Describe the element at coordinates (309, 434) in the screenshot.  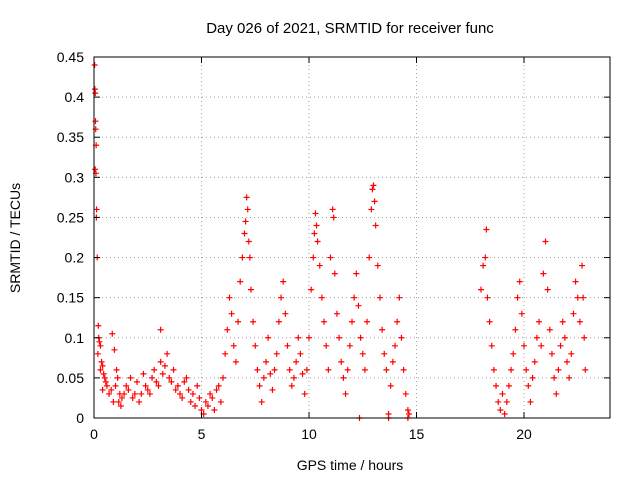
I see `x-tick-label: 10` at that location.